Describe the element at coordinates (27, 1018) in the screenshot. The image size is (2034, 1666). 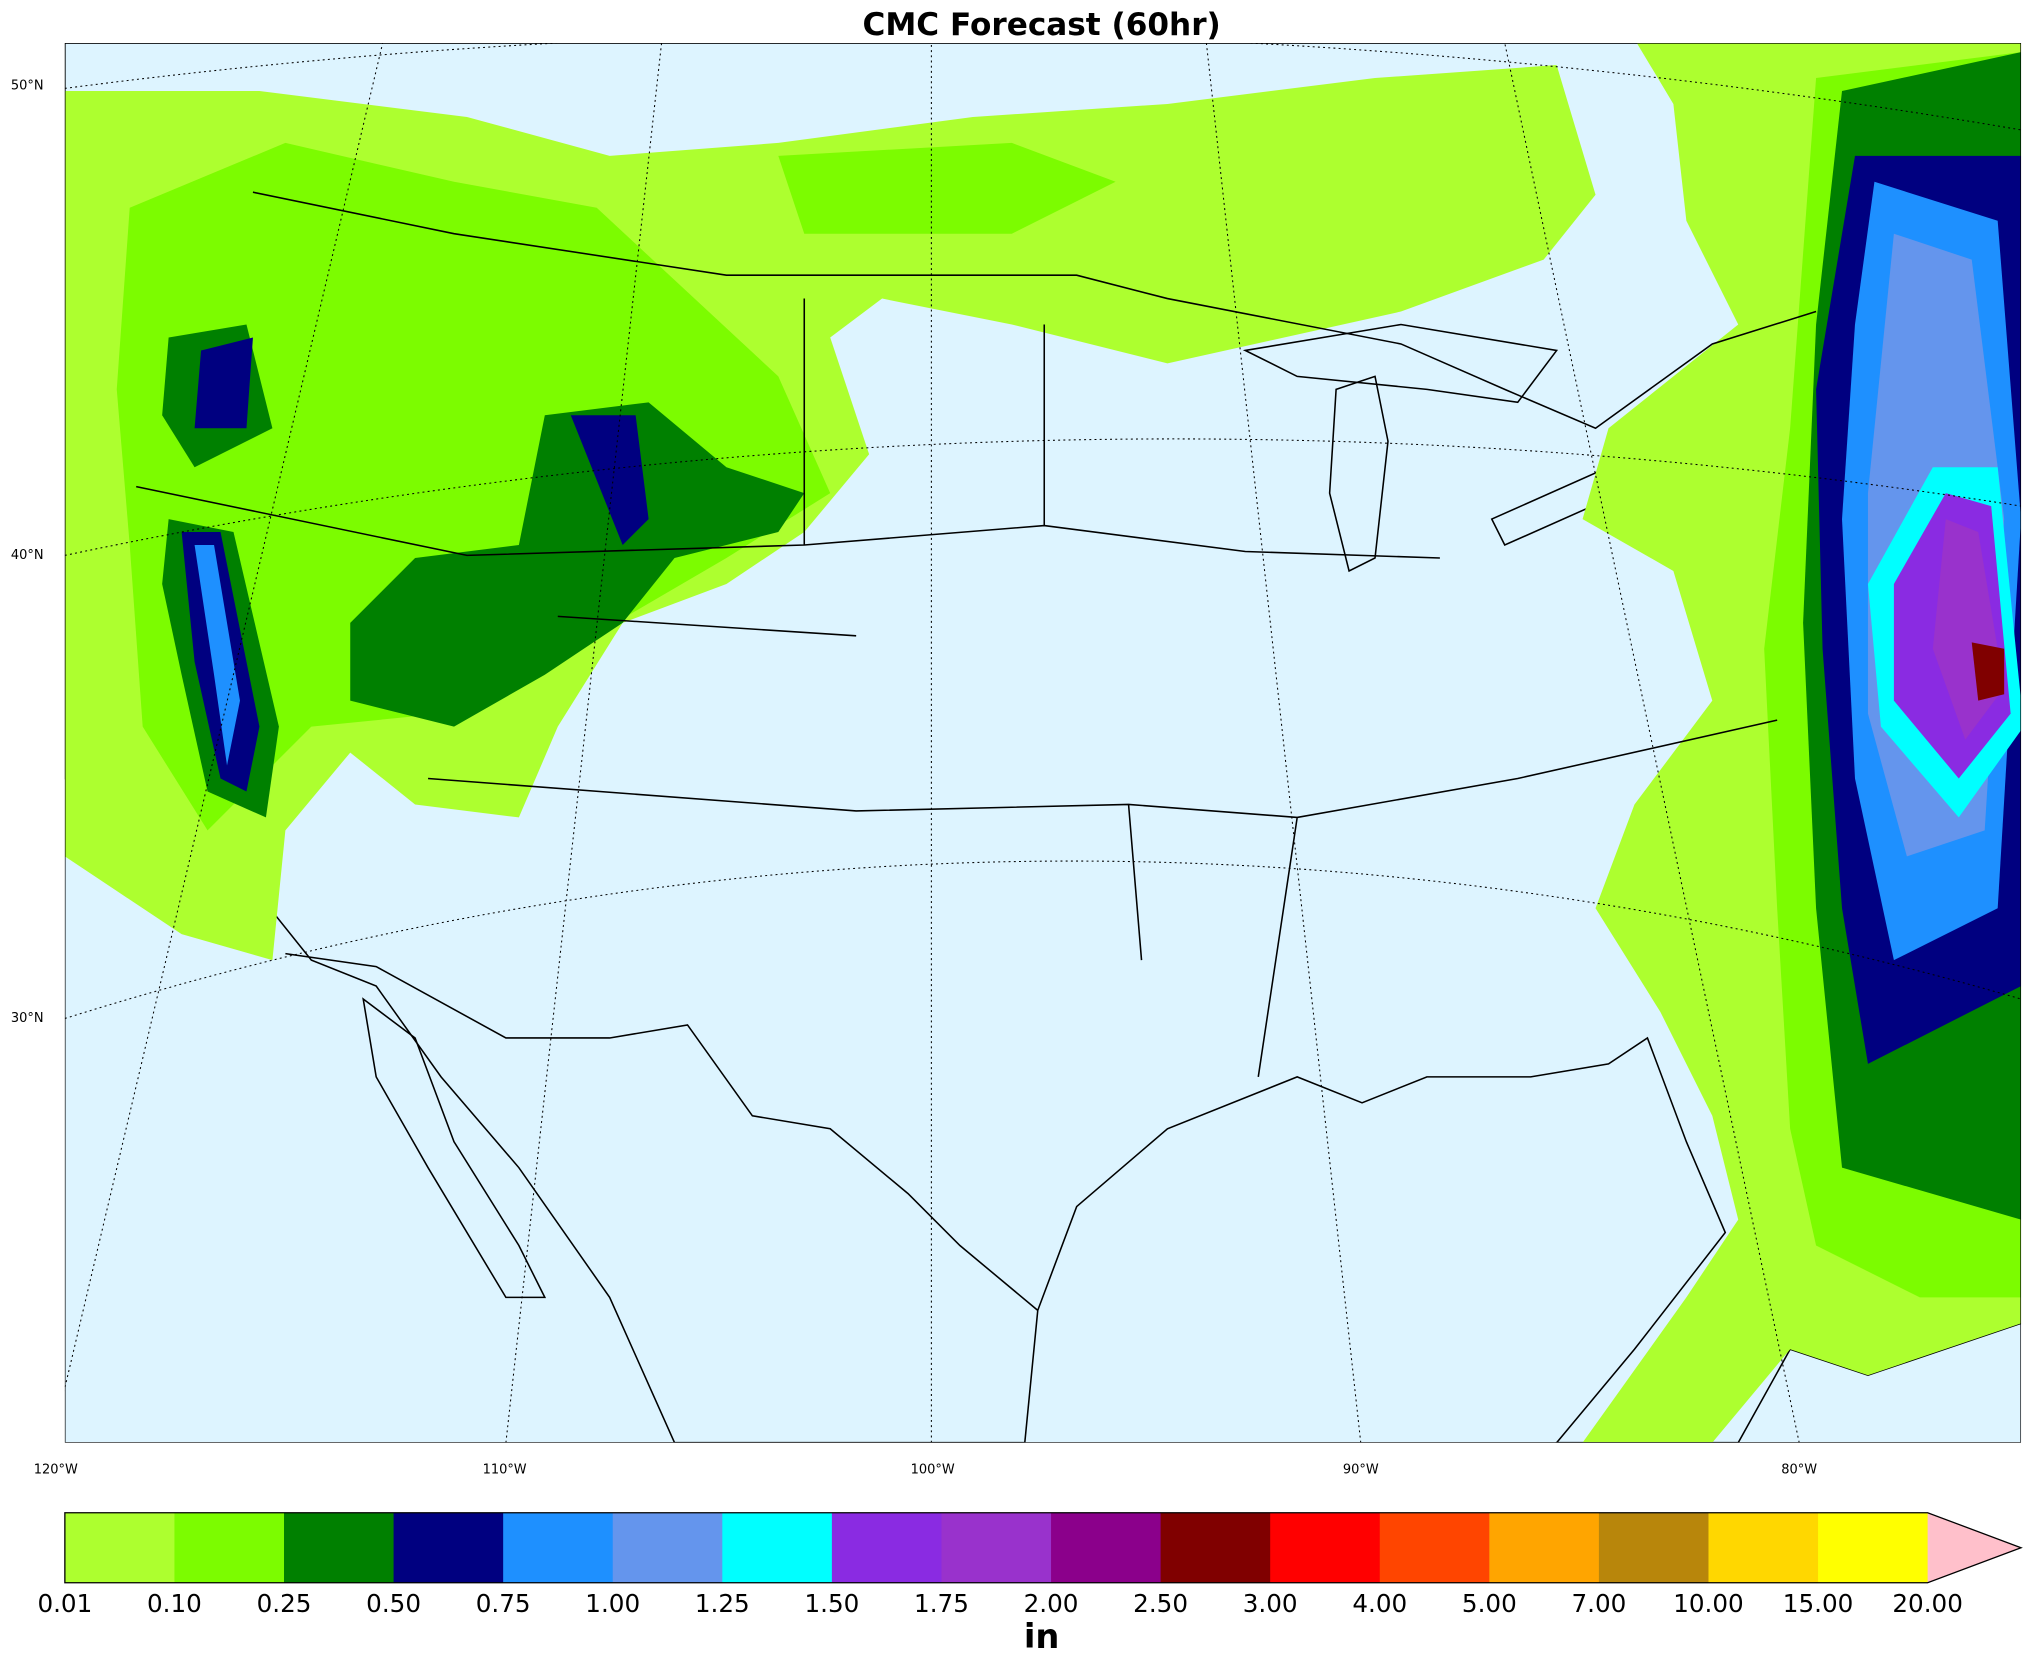
I see `lat-label: 30°N` at that location.